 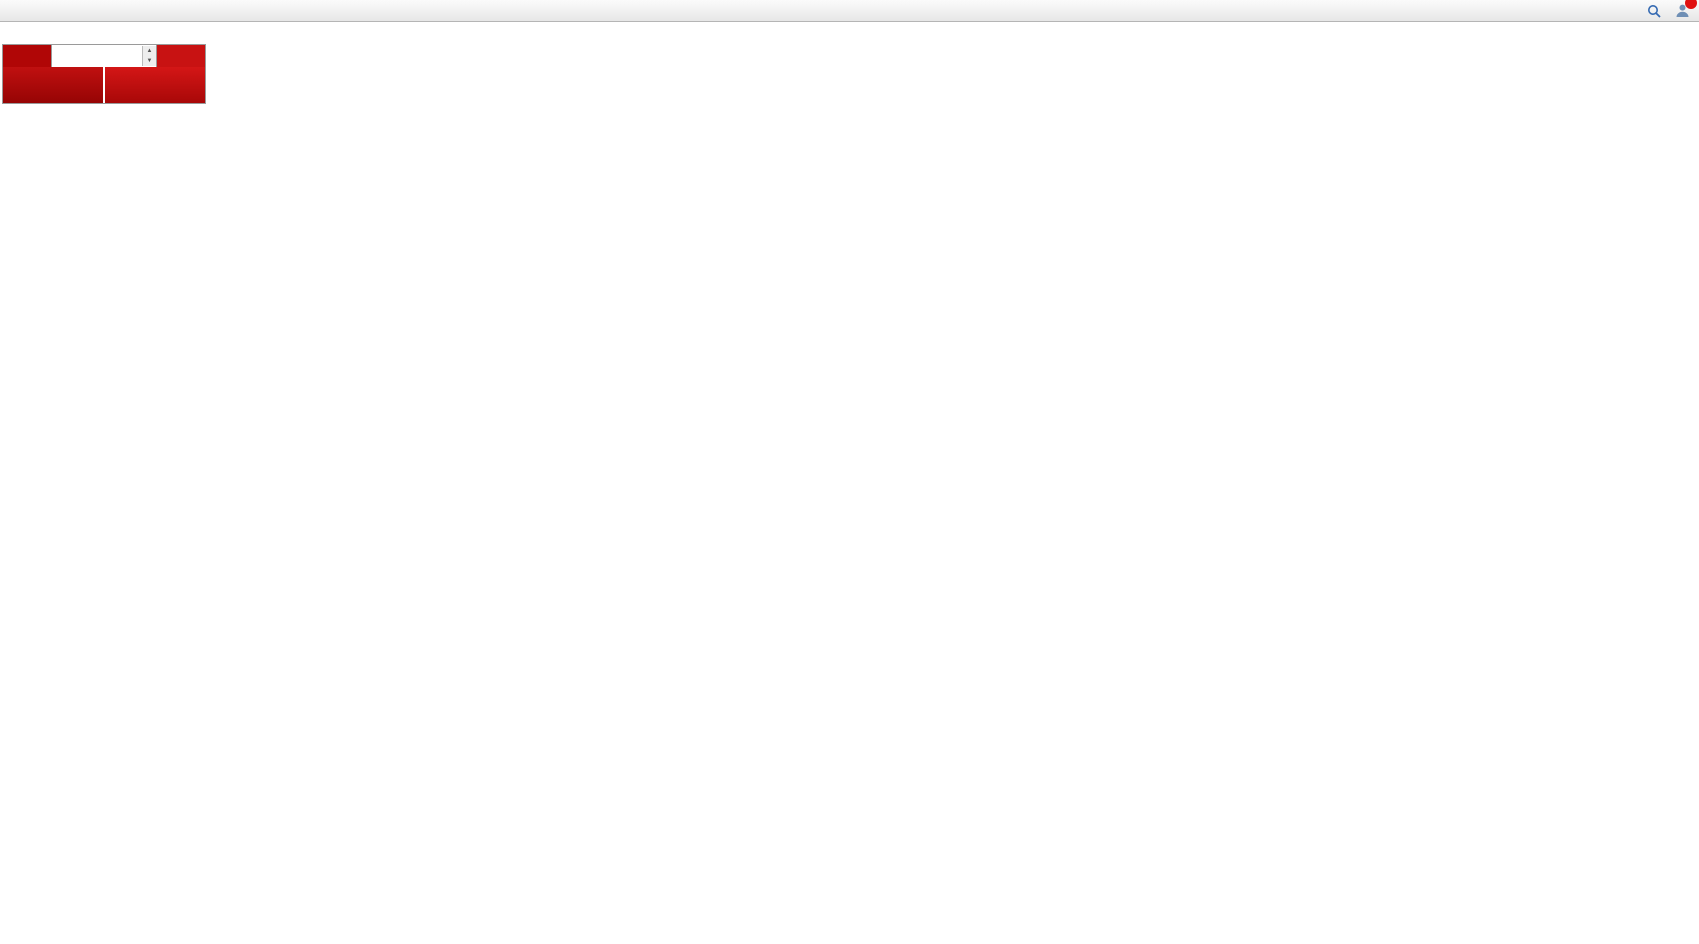 What do you see at coordinates (1684, 10) in the screenshot?
I see `profile-icon` at bounding box center [1684, 10].